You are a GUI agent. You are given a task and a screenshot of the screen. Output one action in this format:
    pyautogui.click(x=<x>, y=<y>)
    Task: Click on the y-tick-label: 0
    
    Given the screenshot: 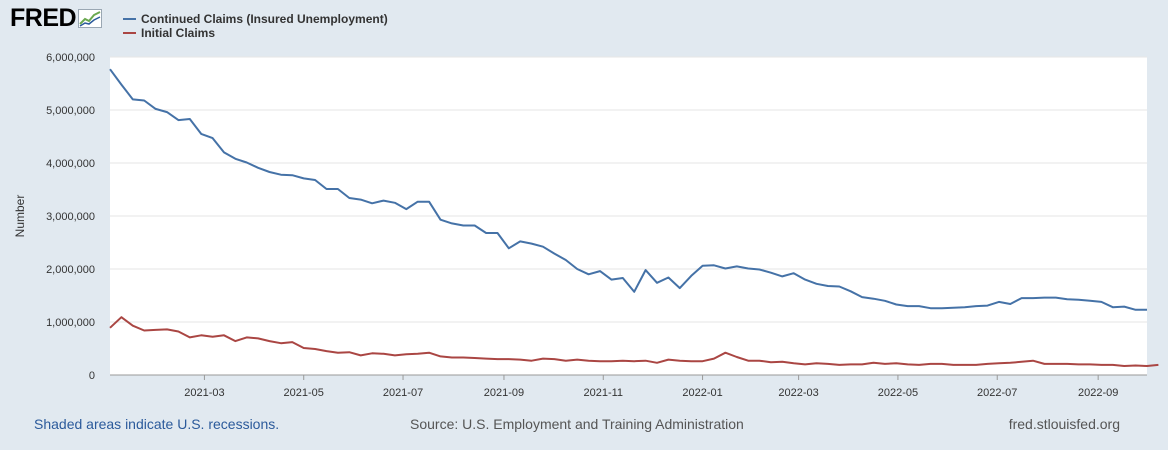 What is the action you would take?
    pyautogui.click(x=92, y=376)
    